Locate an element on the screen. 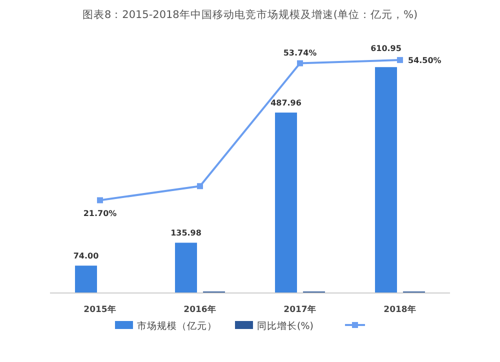  data-label: 487.96 is located at coordinates (286, 103).